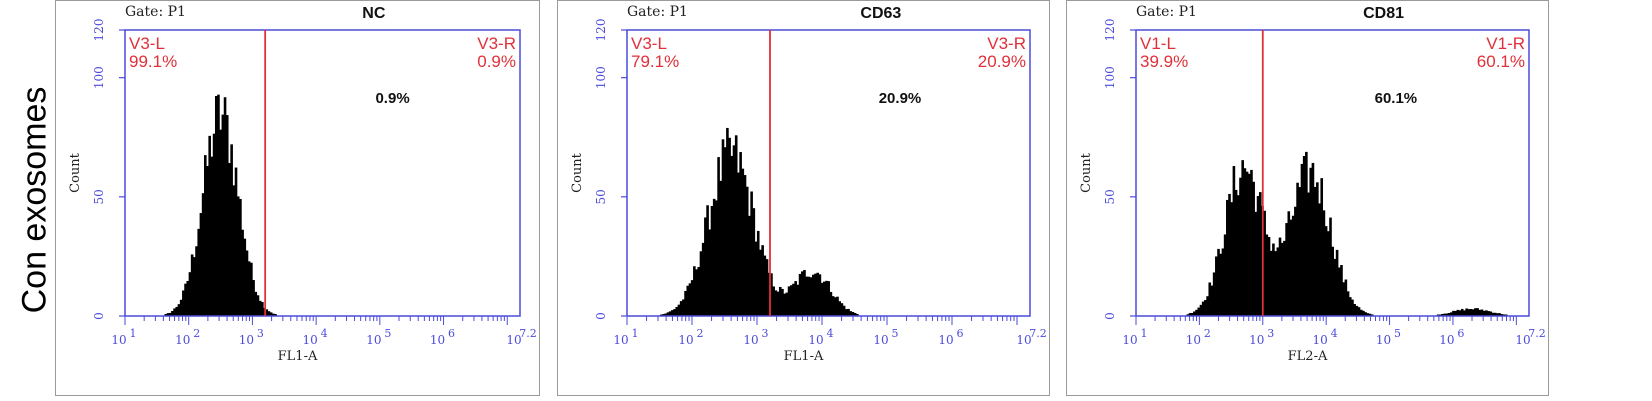  What do you see at coordinates (601, 316) in the screenshot?
I see `y-tick-label: 0` at bounding box center [601, 316].